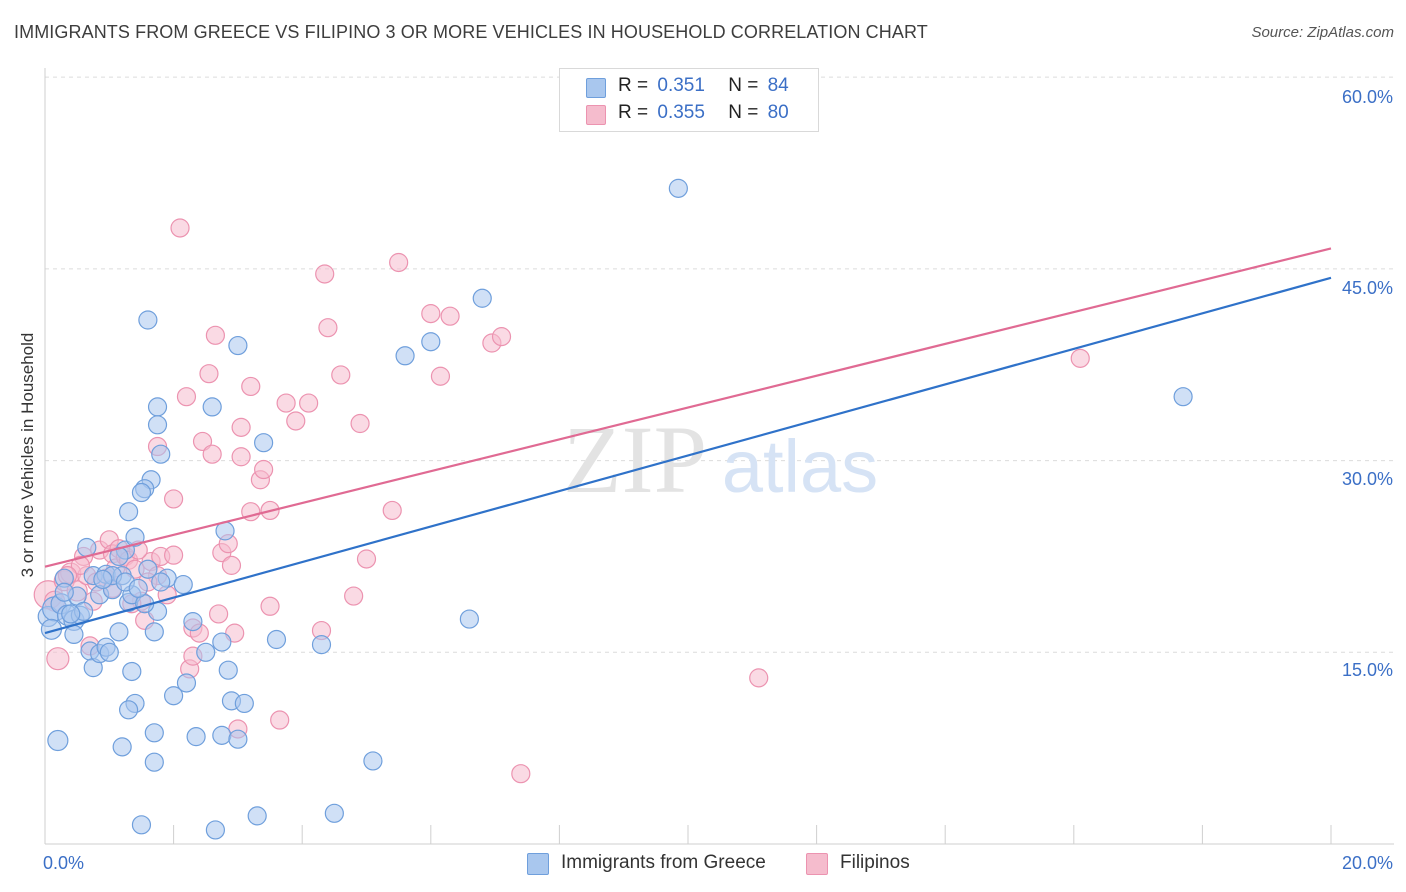 The image size is (1406, 892). Describe the element at coordinates (596, 115) in the screenshot. I see `filipinos-swatch` at that location.